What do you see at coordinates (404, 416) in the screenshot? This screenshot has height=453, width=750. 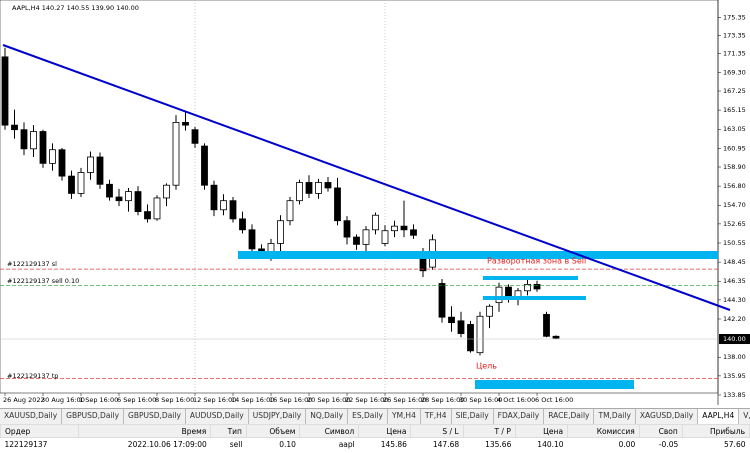 I see `tab: YM,H4` at bounding box center [404, 416].